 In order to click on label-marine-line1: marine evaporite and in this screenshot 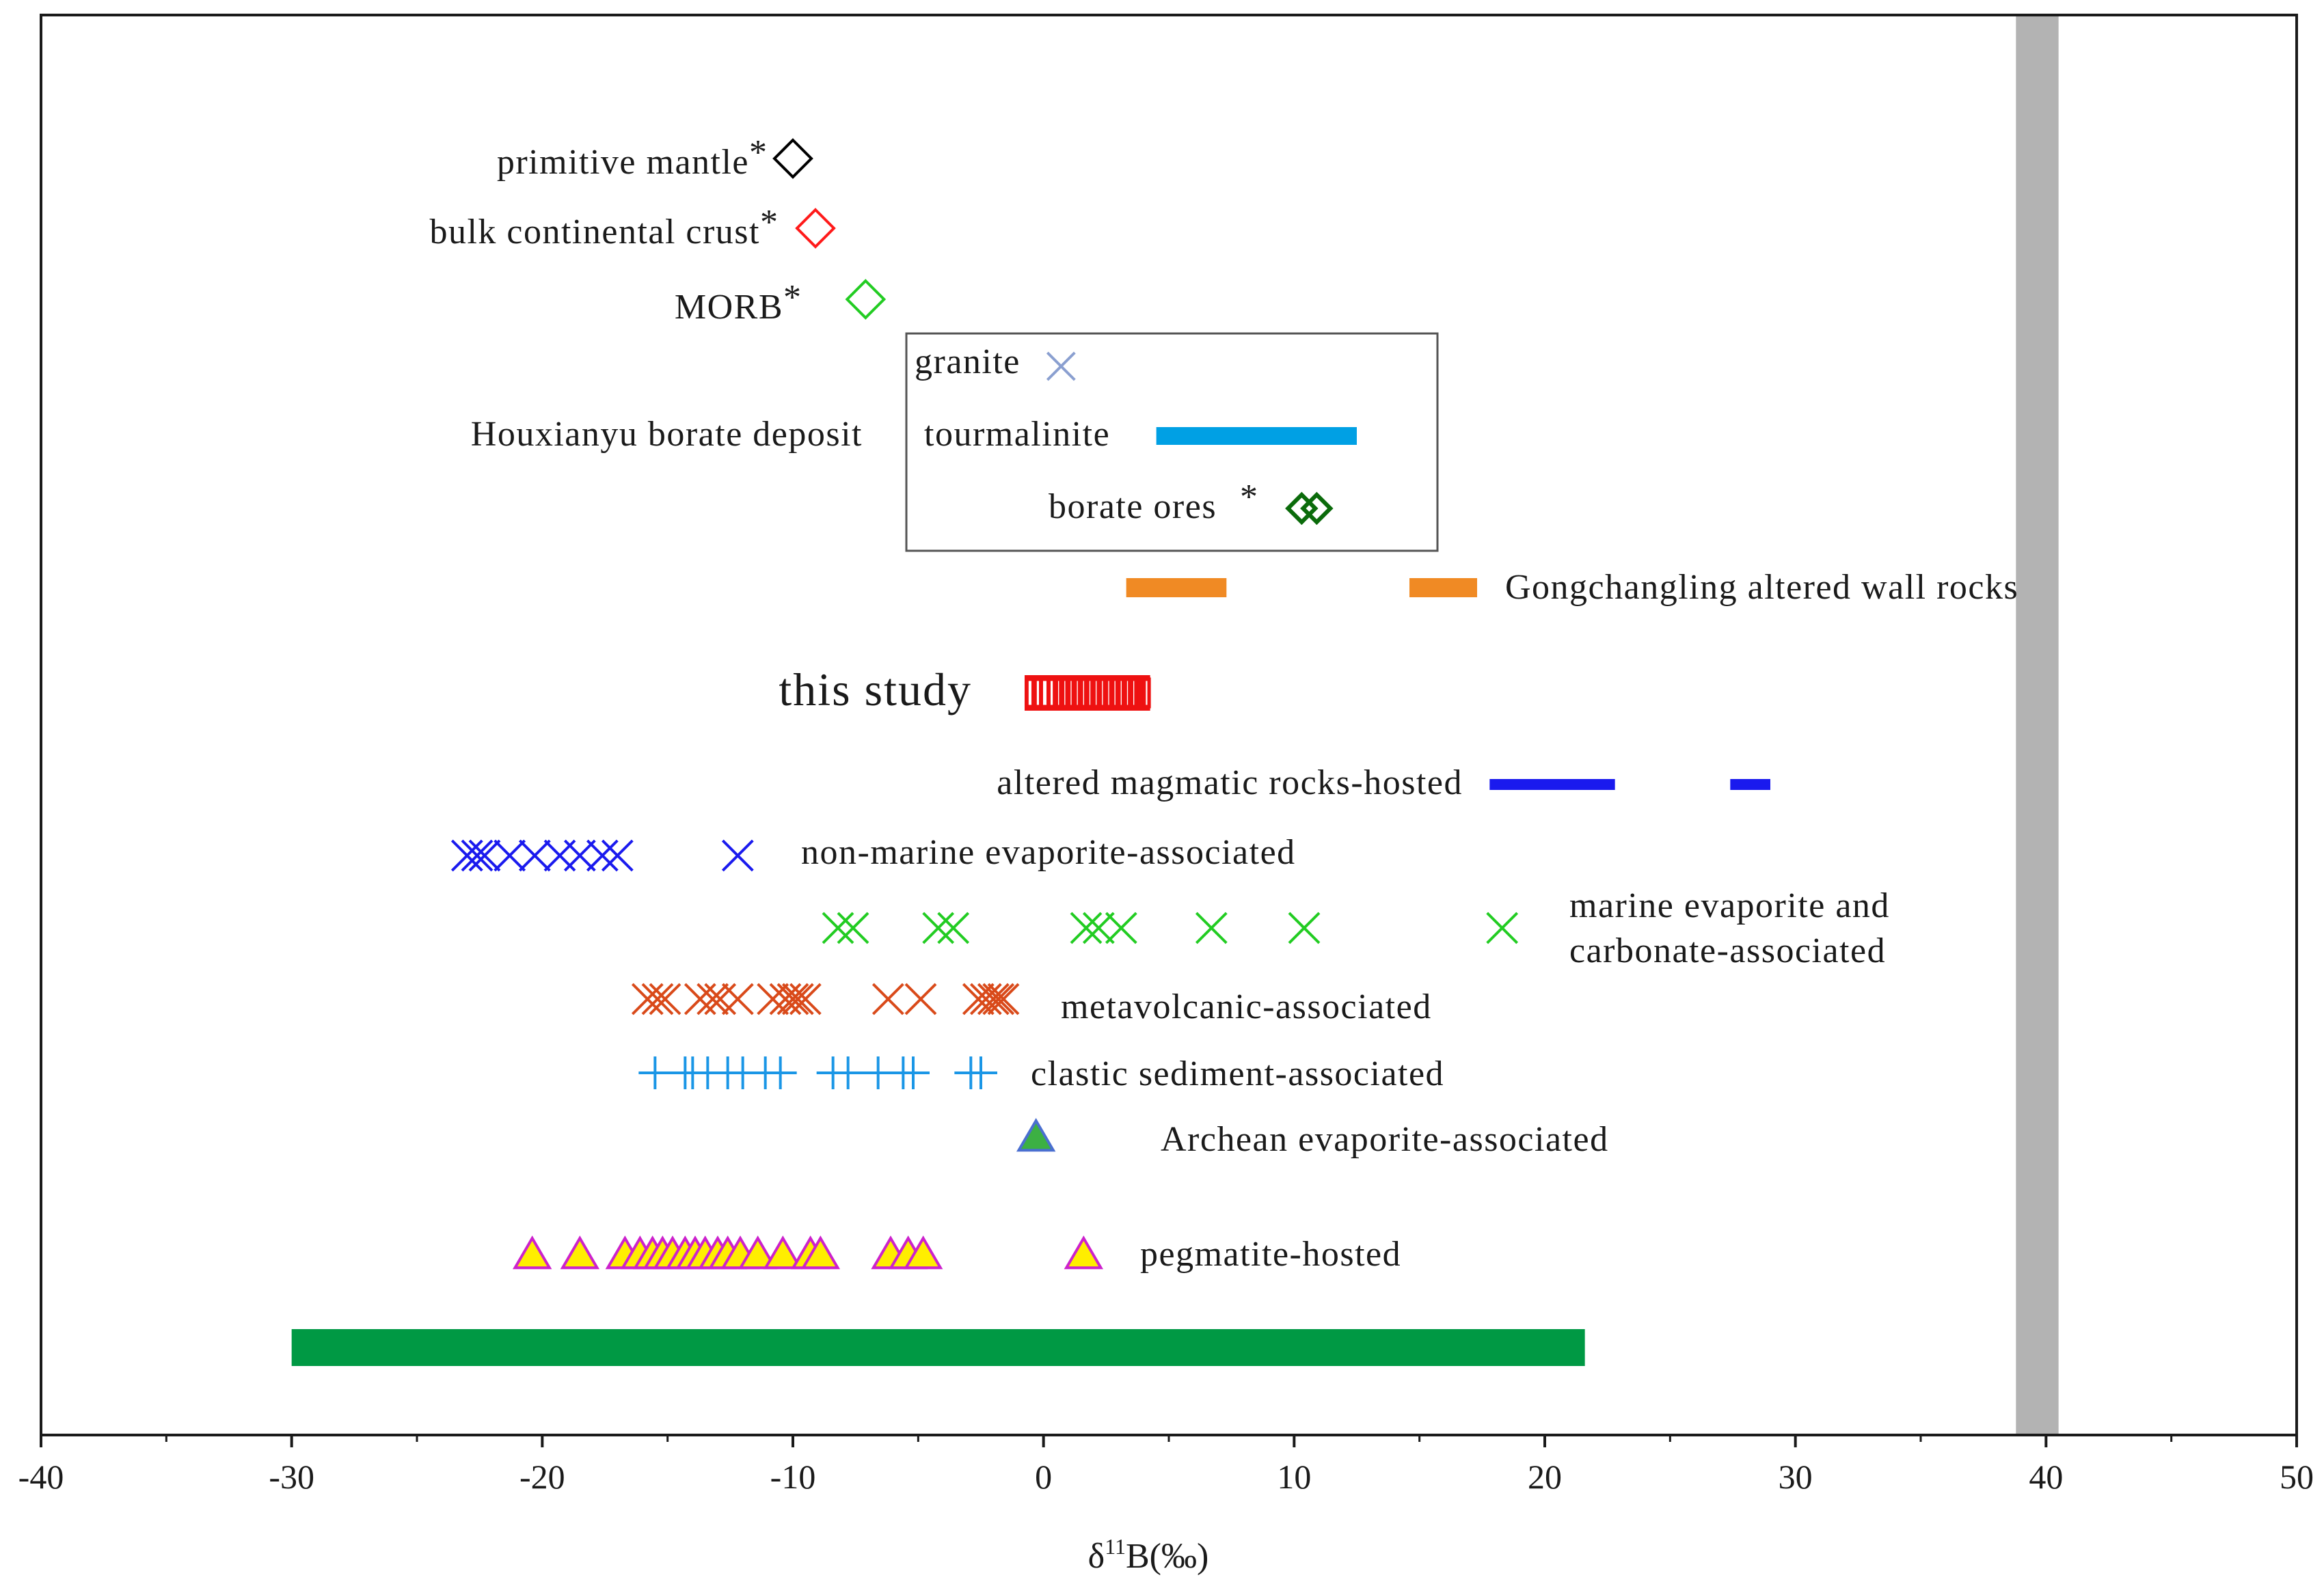, I will do `click(1729, 906)`.